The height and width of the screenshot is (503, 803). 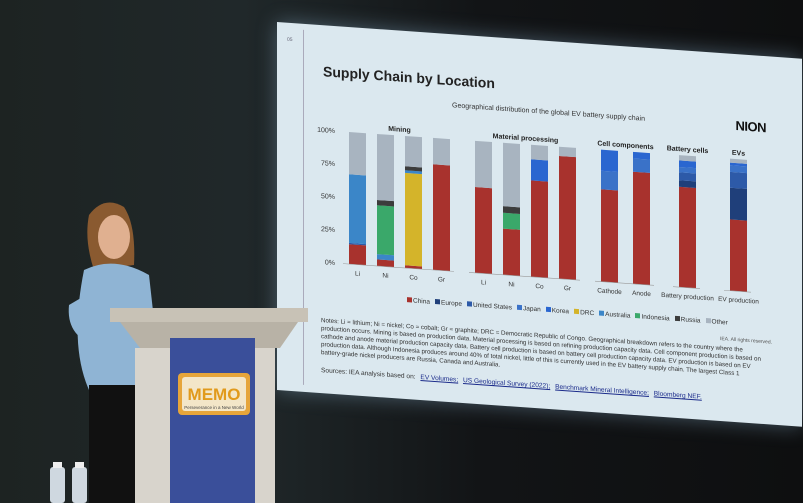 I want to click on nion-logo: NION, so click(x=751, y=127).